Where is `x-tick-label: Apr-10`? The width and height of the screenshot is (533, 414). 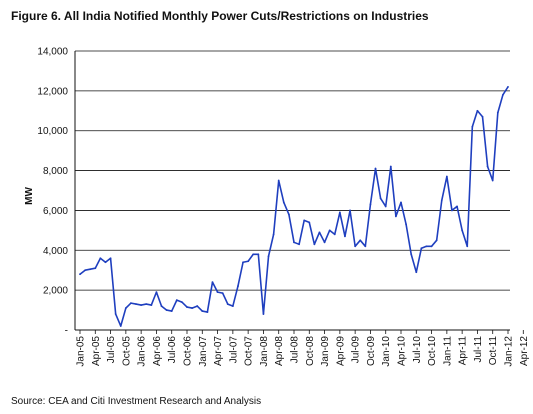 x-tick-label: Apr-10 is located at coordinates (402, 351).